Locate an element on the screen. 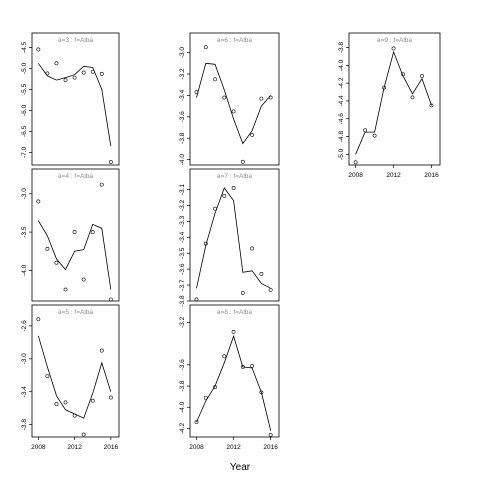 This screenshot has width=480, height=480. panel-strip-title: a=9 : f=Alba is located at coordinates (394, 40).